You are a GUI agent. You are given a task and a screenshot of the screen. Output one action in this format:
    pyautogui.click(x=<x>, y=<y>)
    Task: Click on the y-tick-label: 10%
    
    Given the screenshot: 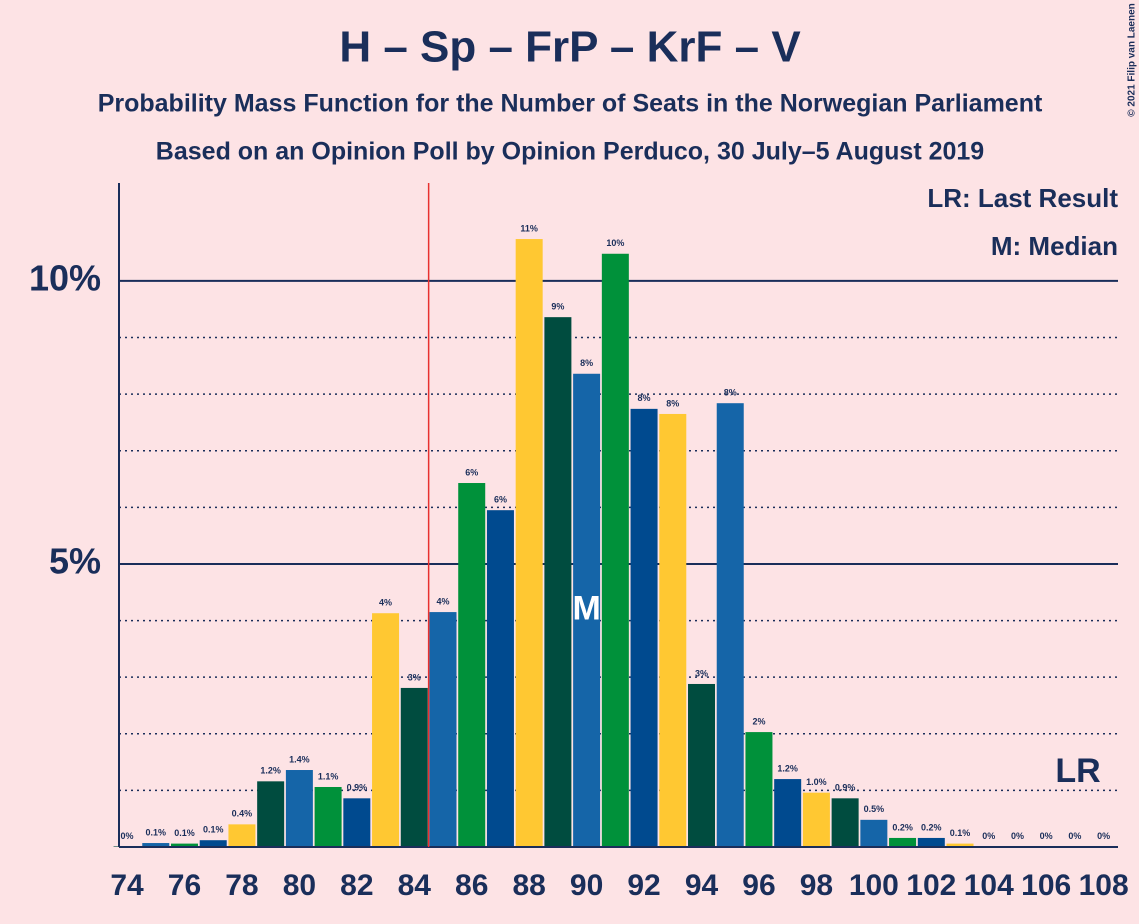 What is the action you would take?
    pyautogui.click(x=65, y=277)
    